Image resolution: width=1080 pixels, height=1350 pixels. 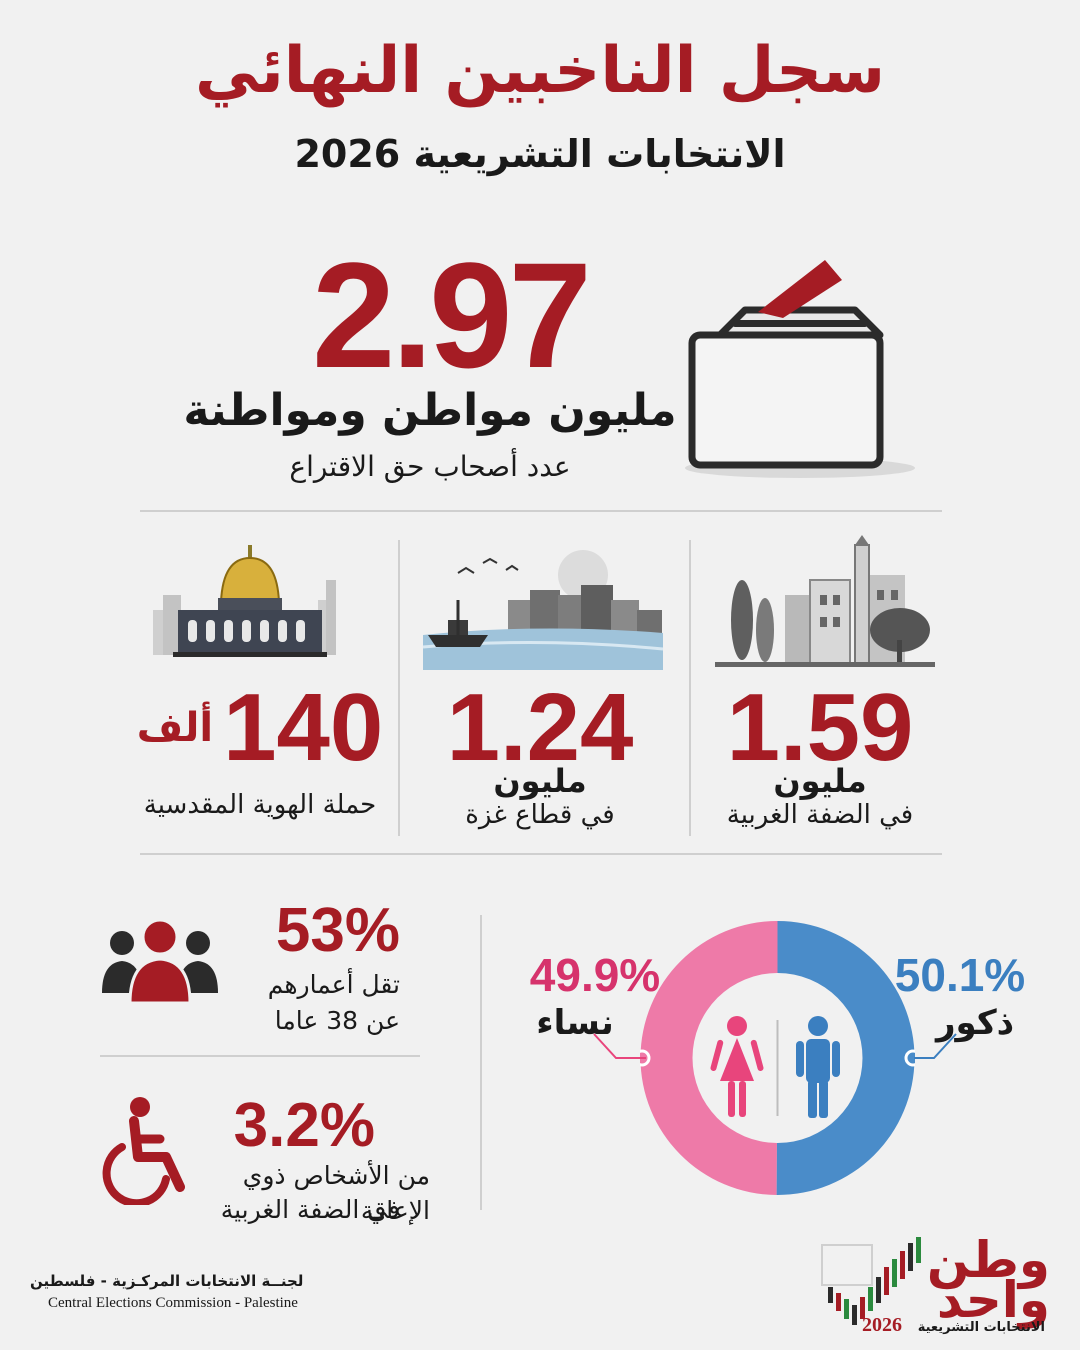 I want to click on logo-subtitle: الانتخابات التشريعية, so click(x=981, y=1327).